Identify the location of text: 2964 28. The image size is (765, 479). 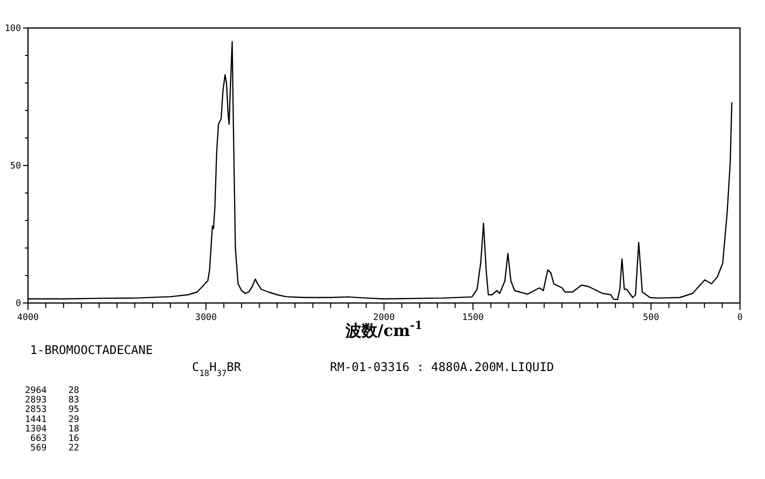
(52, 391).